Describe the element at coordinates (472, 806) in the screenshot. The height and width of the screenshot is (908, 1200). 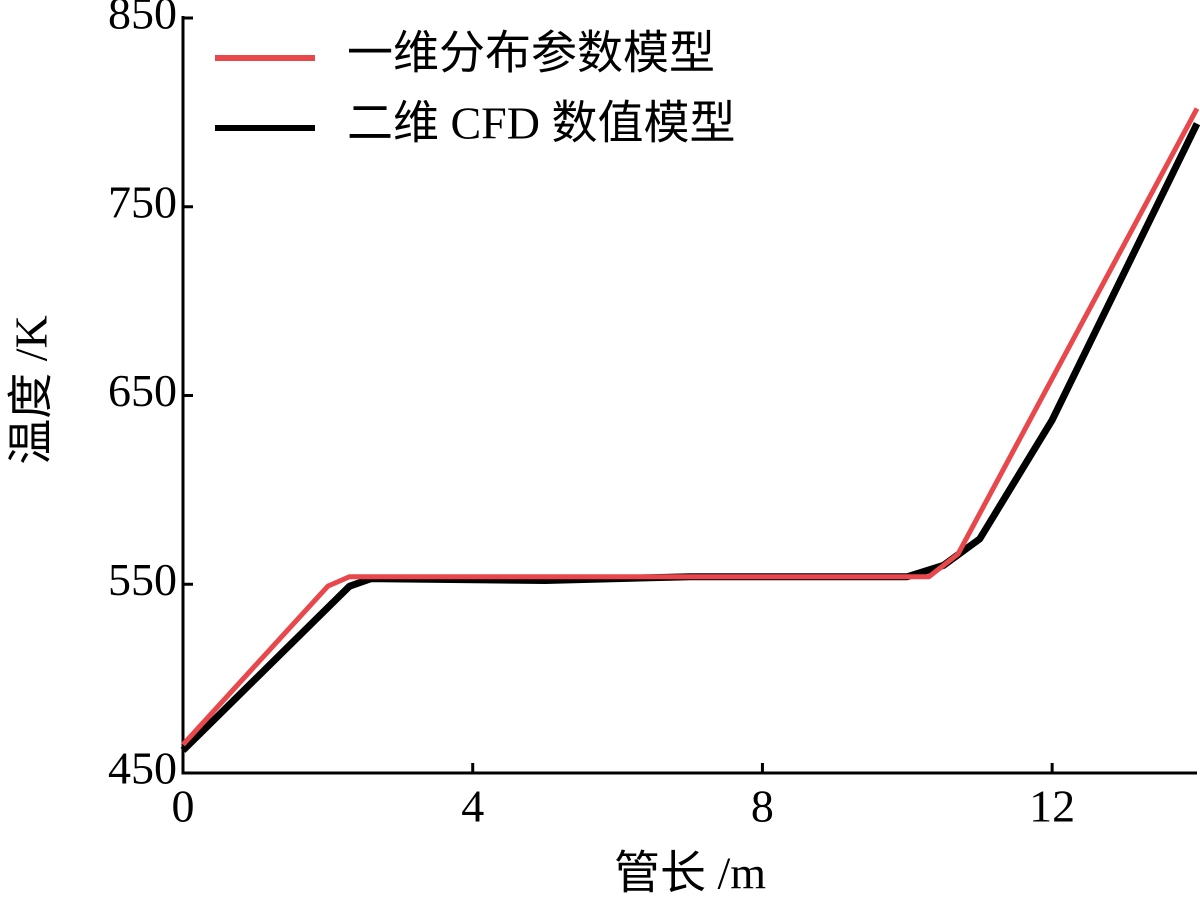
I see `x-tick-label: 4` at that location.